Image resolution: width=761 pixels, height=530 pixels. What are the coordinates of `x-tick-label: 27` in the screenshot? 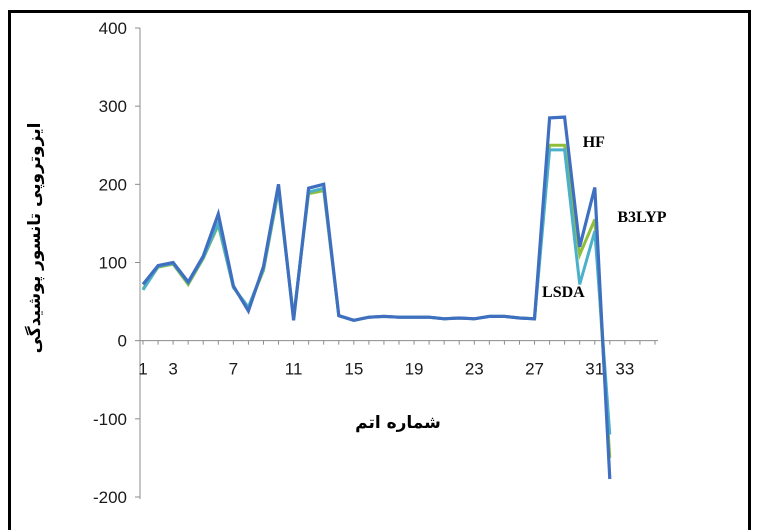 It's located at (534, 369).